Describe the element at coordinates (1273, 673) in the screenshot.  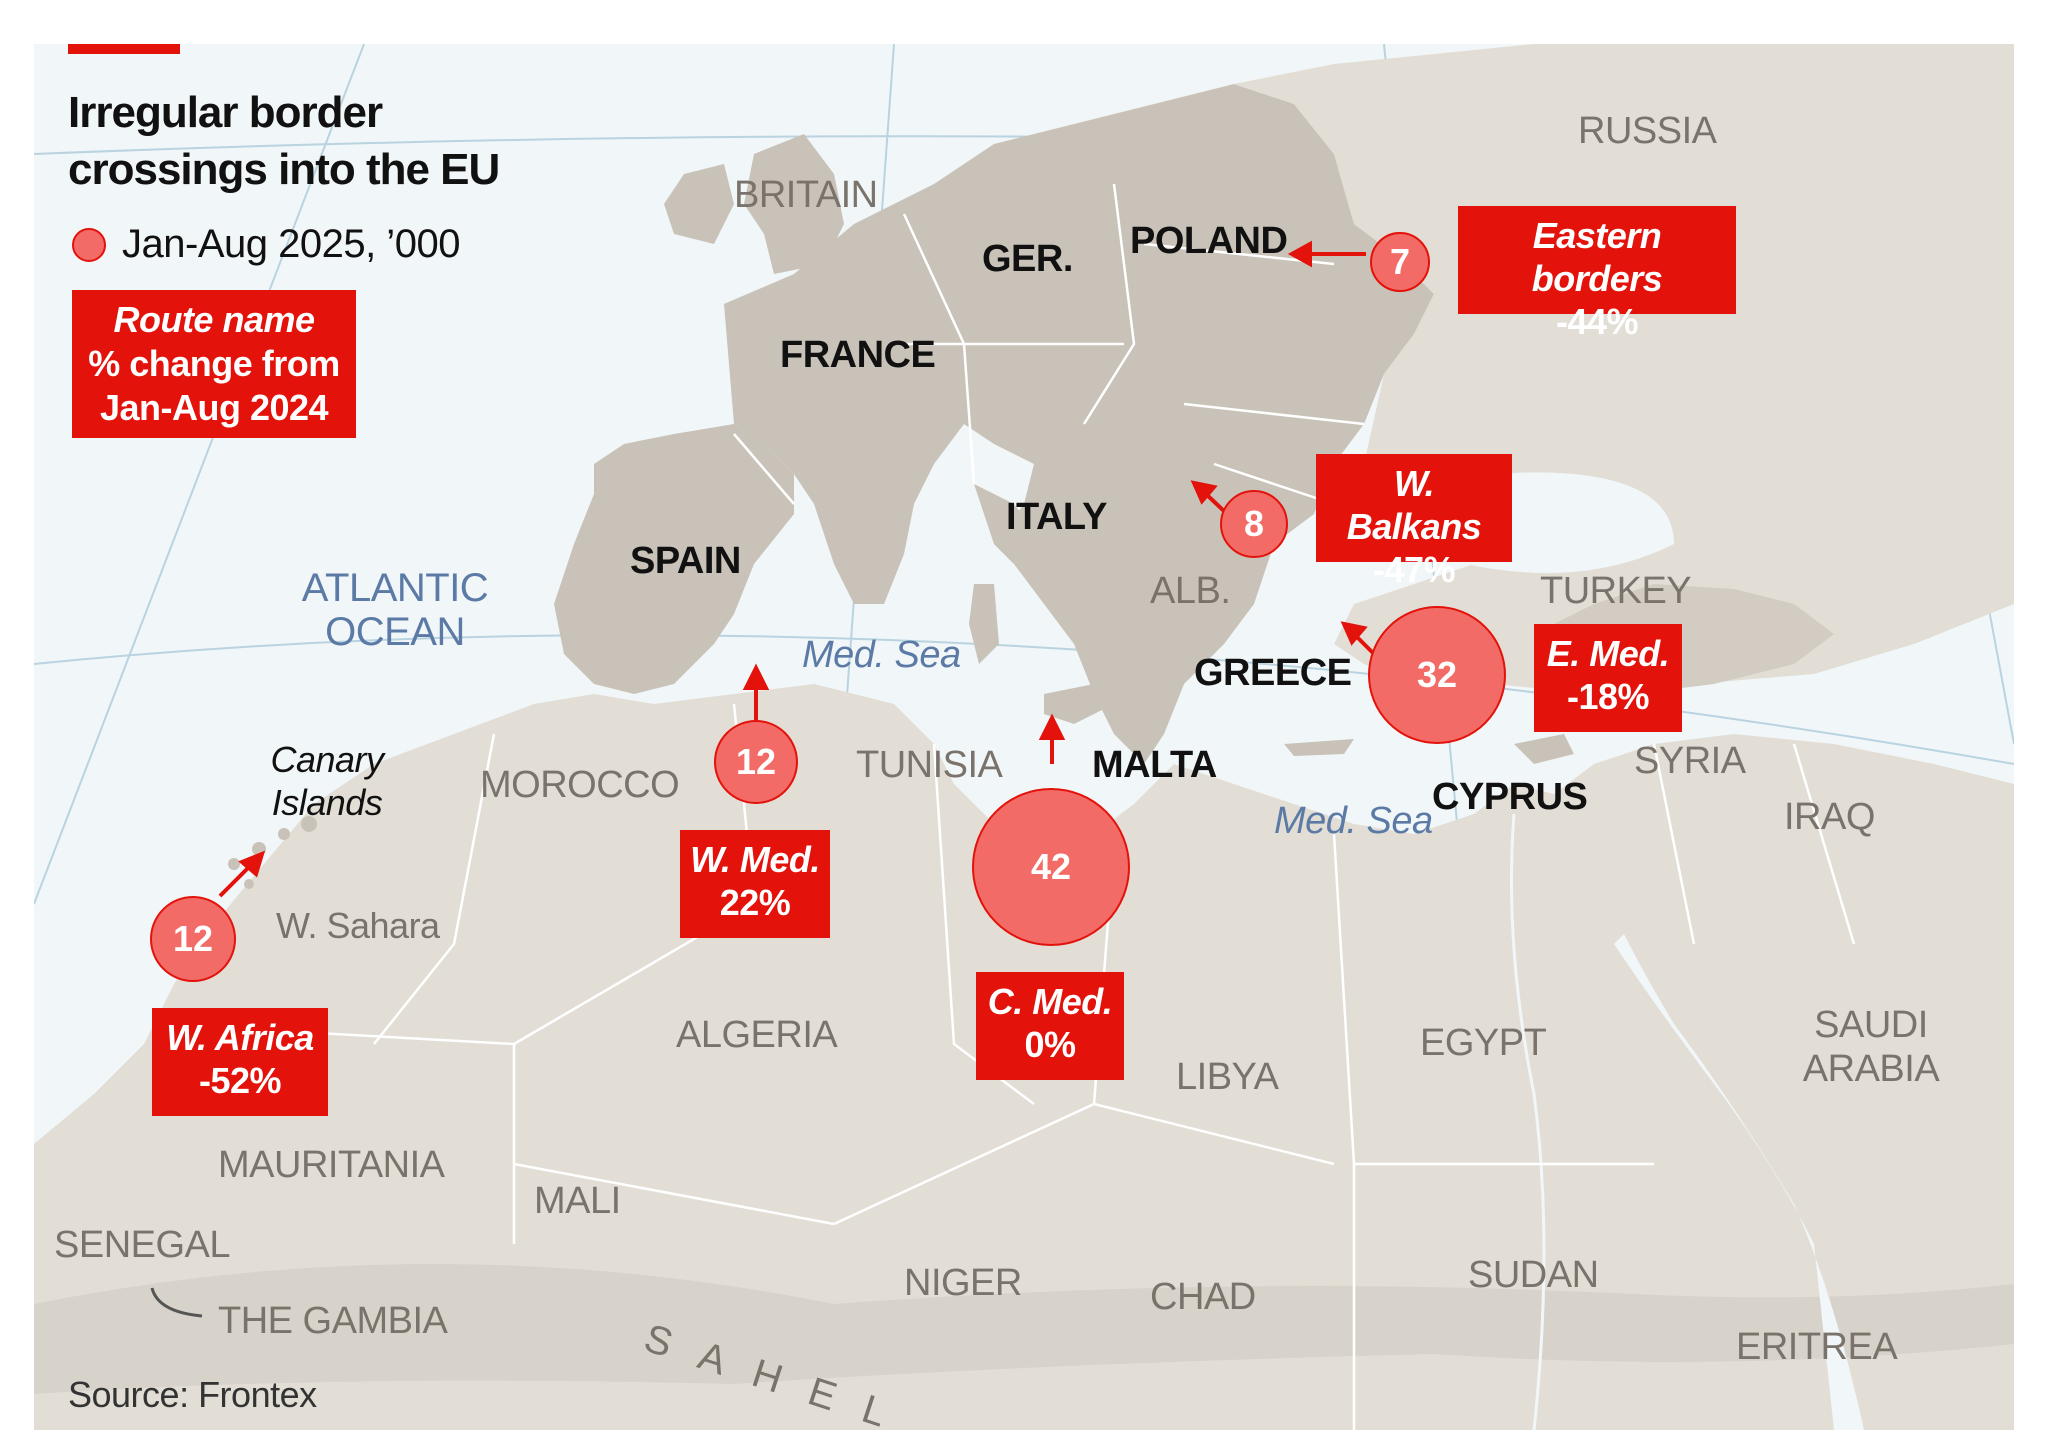
I see `label-greece: GREECE` at that location.